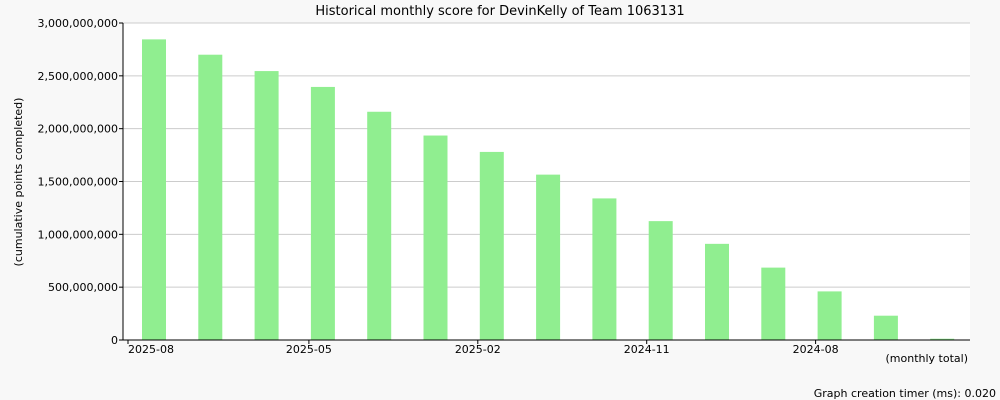 Image resolution: width=1000 pixels, height=400 pixels. What do you see at coordinates (309, 349) in the screenshot?
I see `x-tick-label: 2025-05` at bounding box center [309, 349].